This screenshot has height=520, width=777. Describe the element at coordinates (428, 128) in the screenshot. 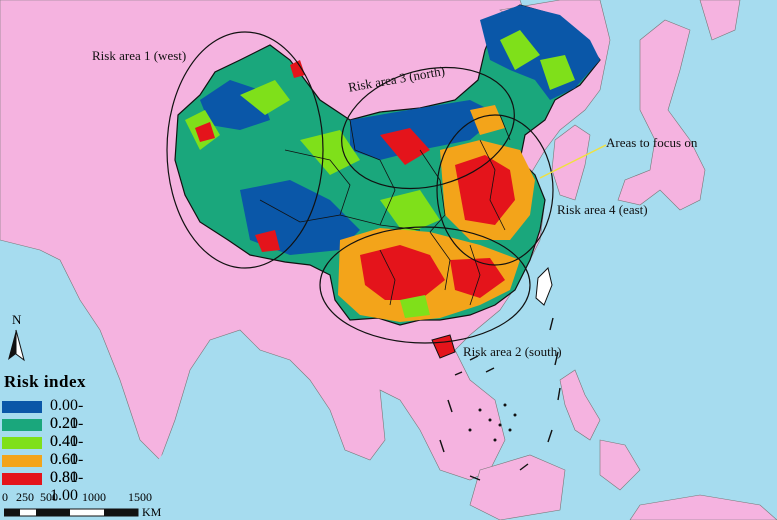

I see `risk-area-3-ellipse` at that location.